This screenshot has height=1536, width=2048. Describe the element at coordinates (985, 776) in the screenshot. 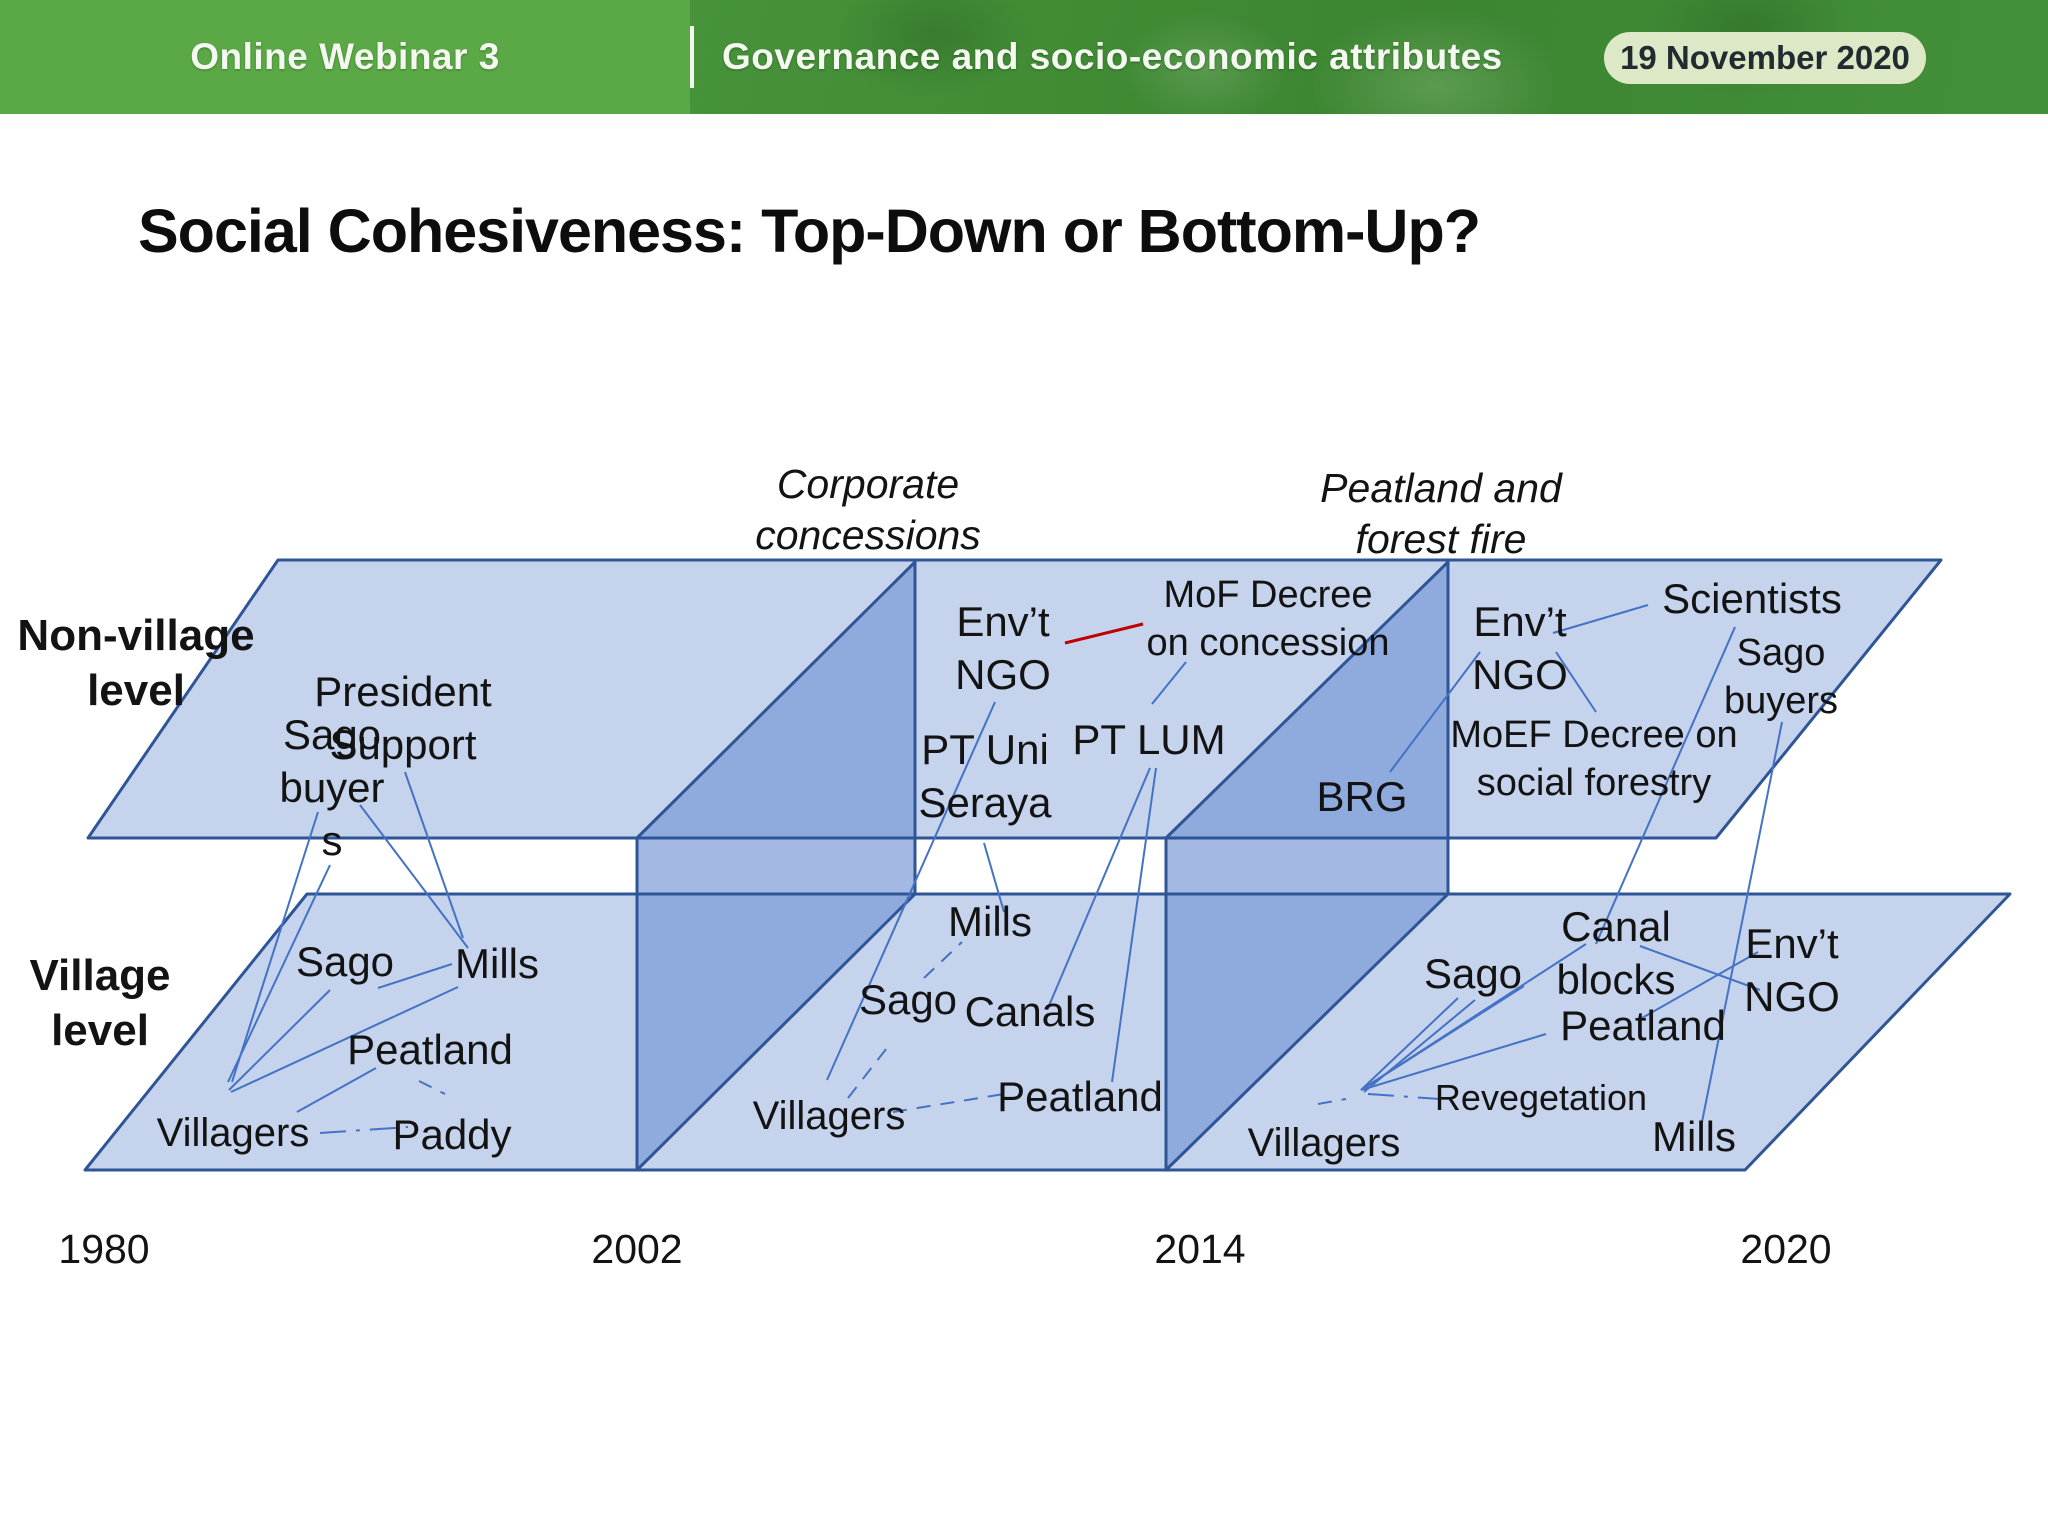

I see `node-pt-uni-seraya: PT Uni Seraya` at that location.